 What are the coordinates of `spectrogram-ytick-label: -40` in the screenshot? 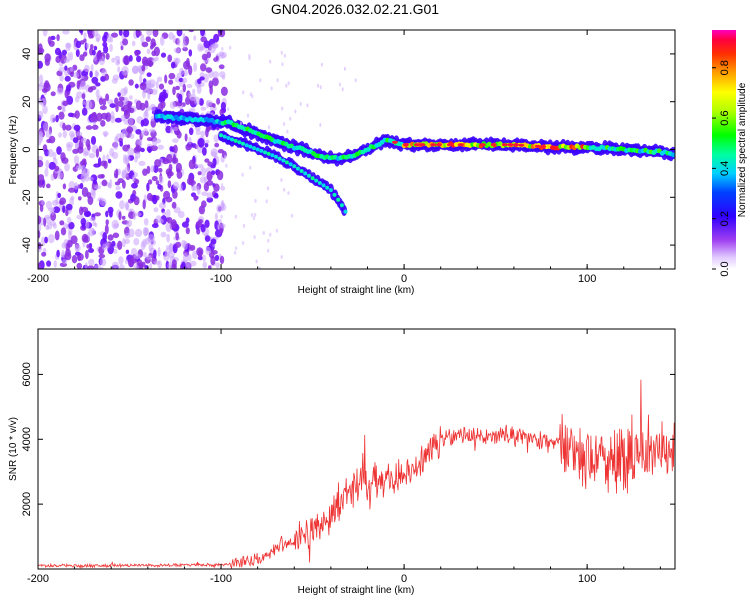 It's located at (27, 245).